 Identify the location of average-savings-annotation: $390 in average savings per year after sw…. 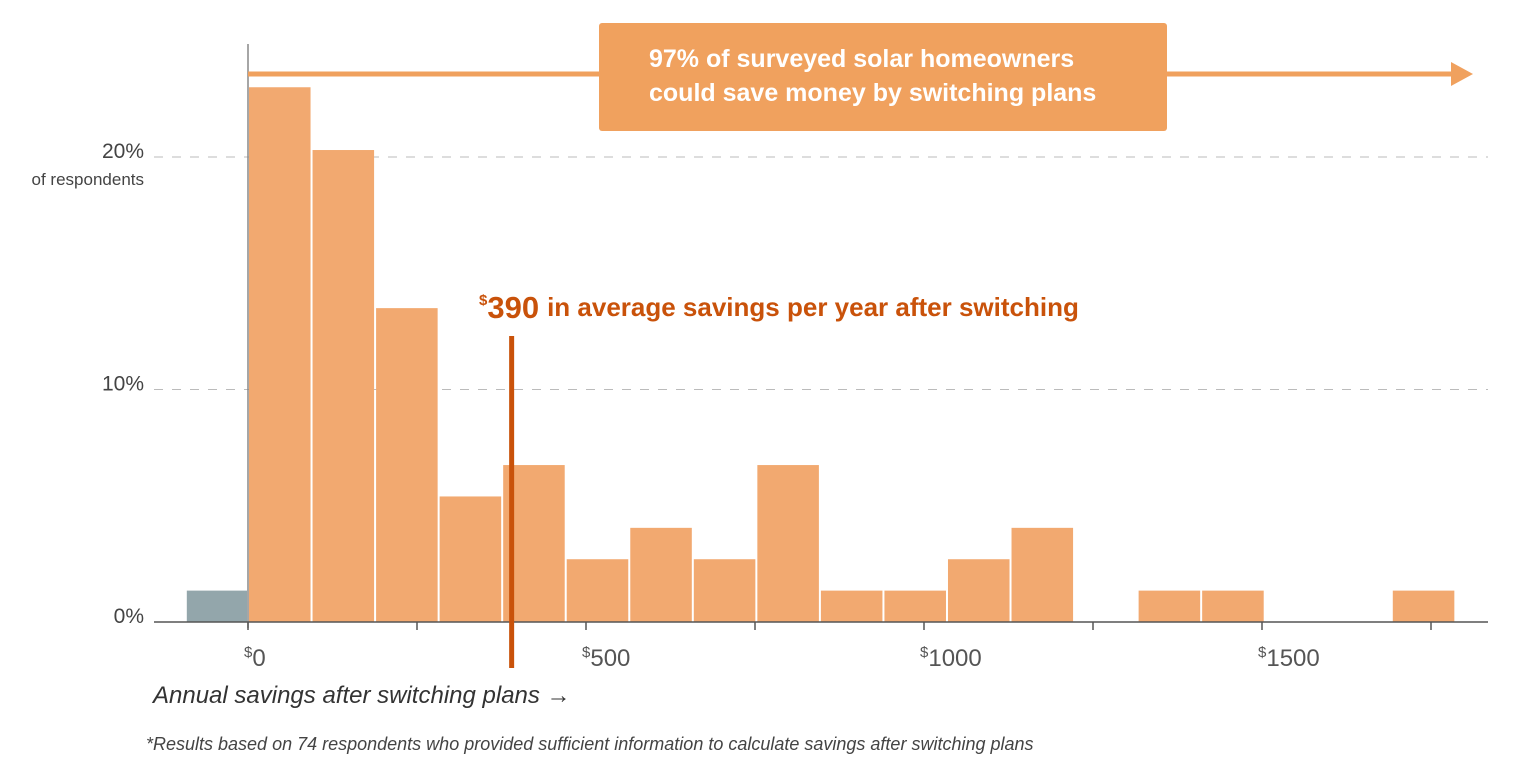
(779, 308).